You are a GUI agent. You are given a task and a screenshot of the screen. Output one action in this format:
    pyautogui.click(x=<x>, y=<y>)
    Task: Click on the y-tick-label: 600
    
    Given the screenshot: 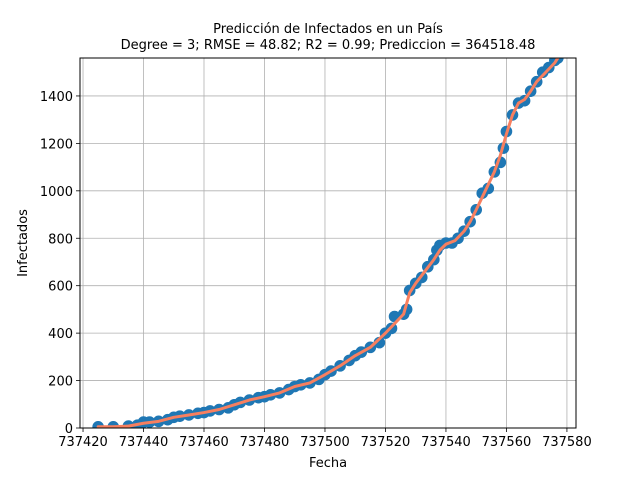 What is the action you would take?
    pyautogui.click(x=60, y=287)
    